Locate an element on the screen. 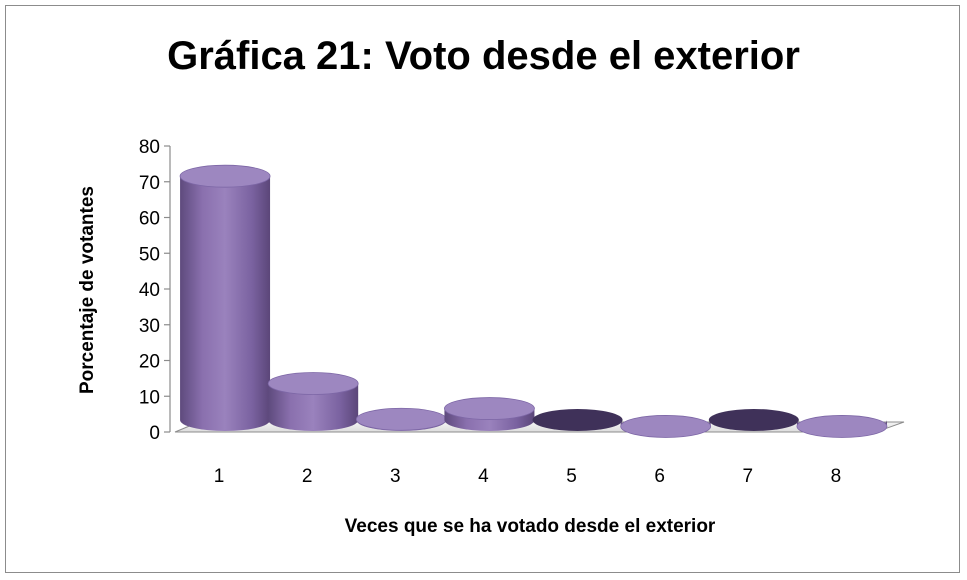  y-tick-label: 10 is located at coordinates (149, 397).